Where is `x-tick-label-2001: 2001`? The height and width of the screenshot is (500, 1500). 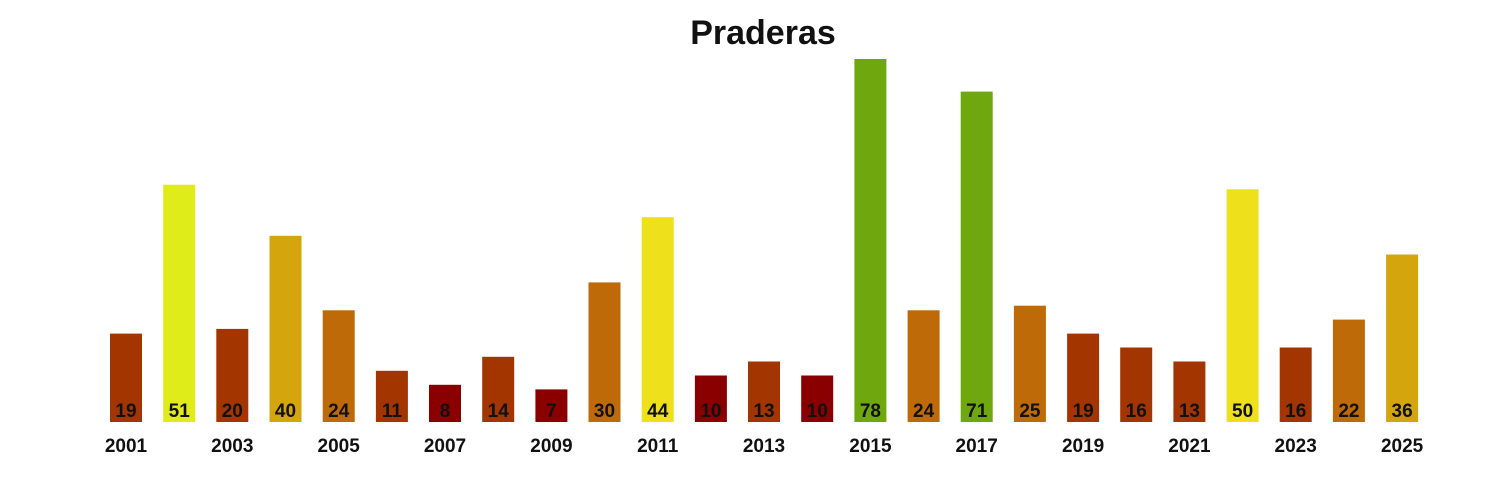 x-tick-label-2001: 2001 is located at coordinates (126, 446).